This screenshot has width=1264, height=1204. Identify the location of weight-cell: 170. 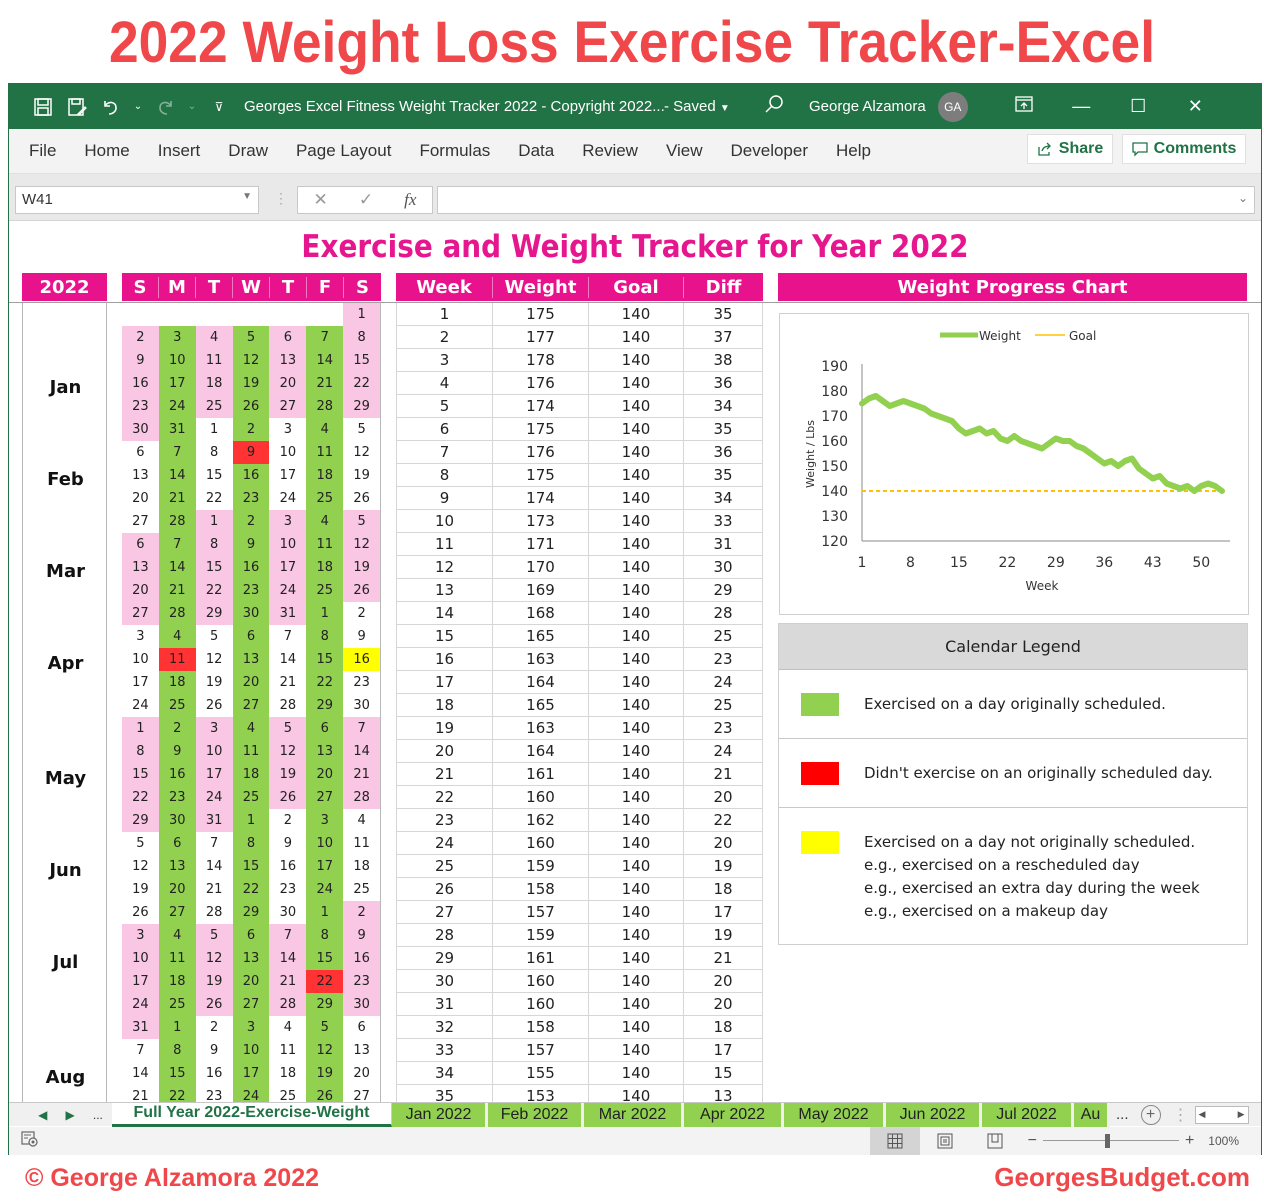
(541, 567).